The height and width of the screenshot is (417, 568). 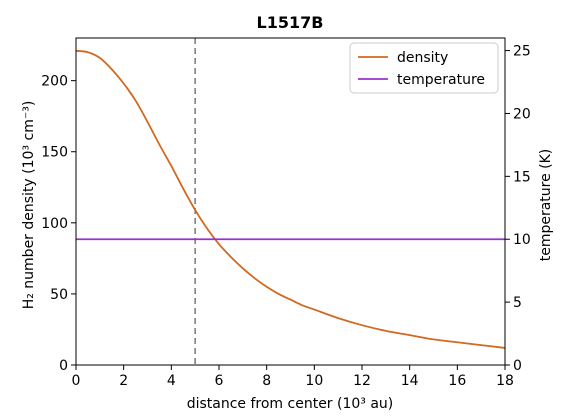 I want to click on y2-tick-label: 15, so click(x=522, y=177).